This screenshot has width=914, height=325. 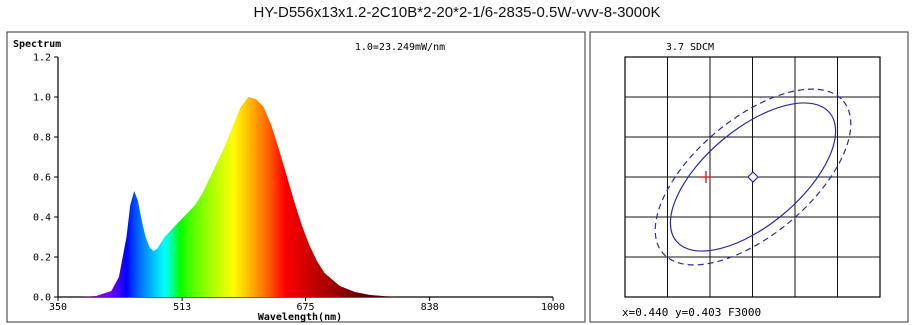 What do you see at coordinates (42, 58) in the screenshot?
I see `y-tick-label: 1.2` at bounding box center [42, 58].